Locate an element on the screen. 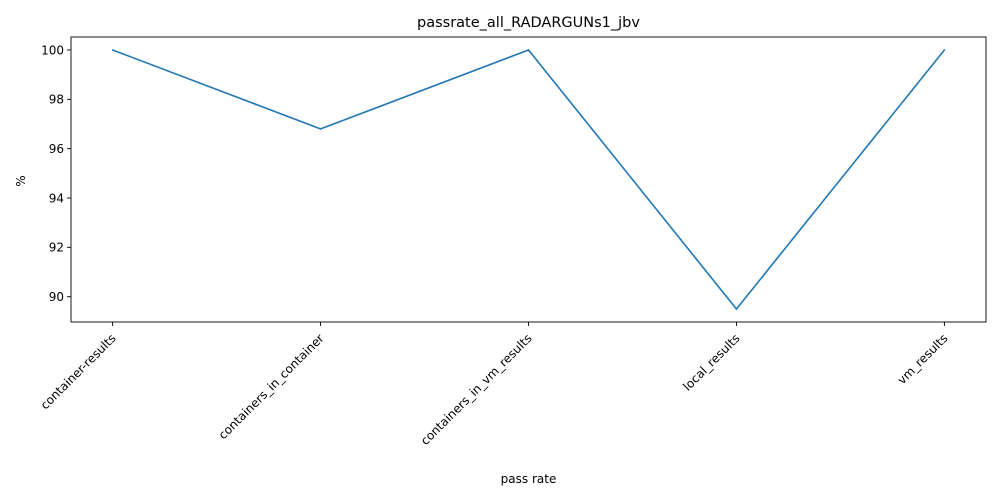  y-tick-label: 98 is located at coordinates (56, 100).